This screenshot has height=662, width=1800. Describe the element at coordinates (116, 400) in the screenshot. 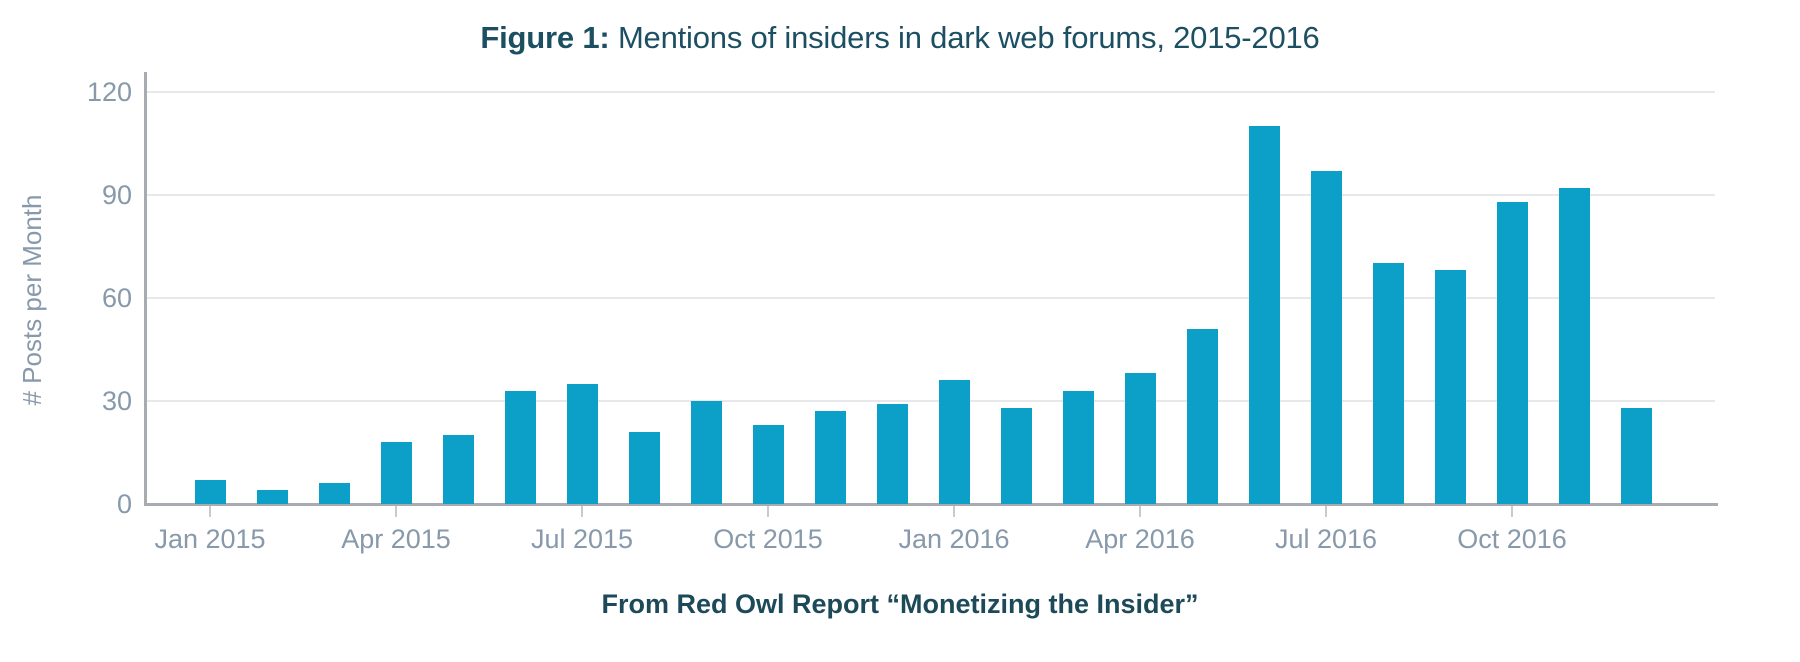

I see `y-tick-label-30: 30` at that location.